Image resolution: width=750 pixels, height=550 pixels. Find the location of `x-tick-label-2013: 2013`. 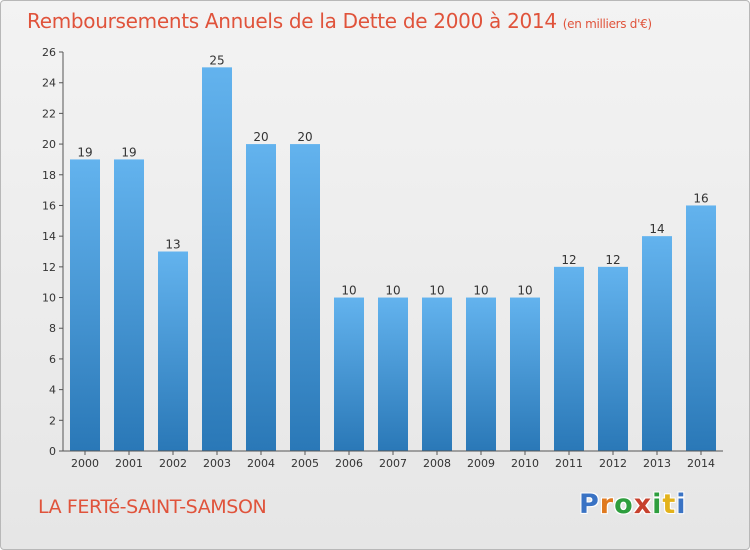

x-tick-label-2013: 2013 is located at coordinates (657, 463).